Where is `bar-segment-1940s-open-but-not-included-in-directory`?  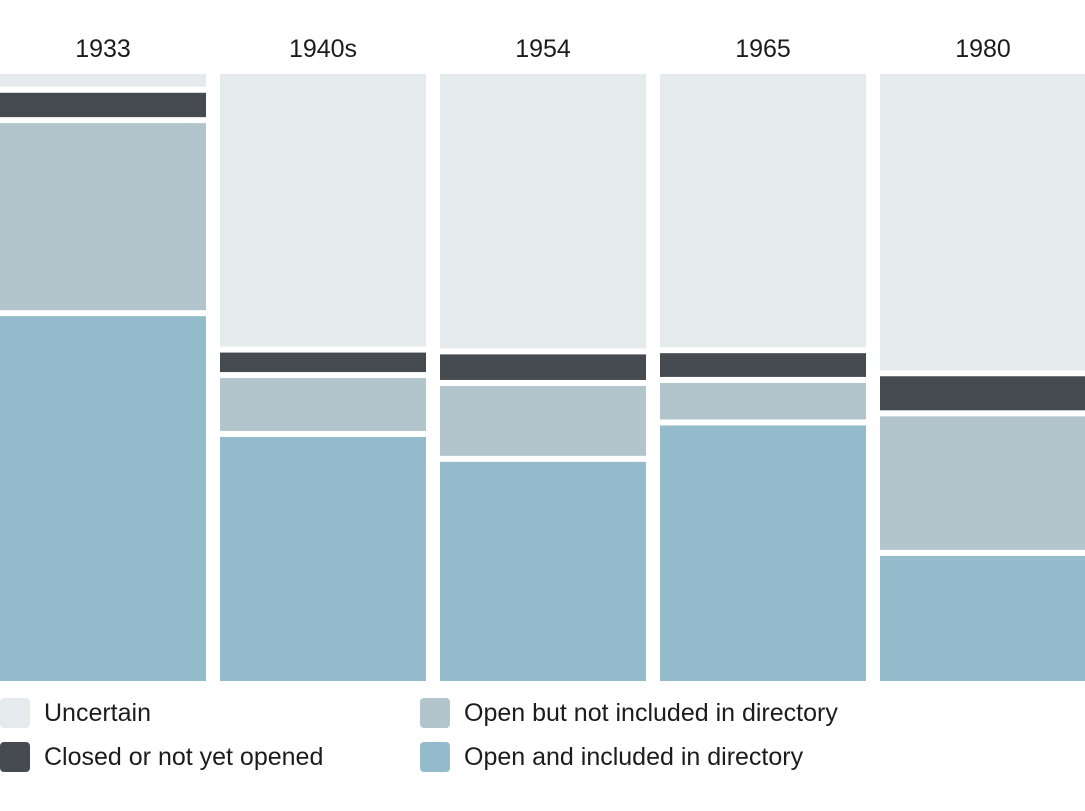 bar-segment-1940s-open-but-not-included-in-directory is located at coordinates (323, 404).